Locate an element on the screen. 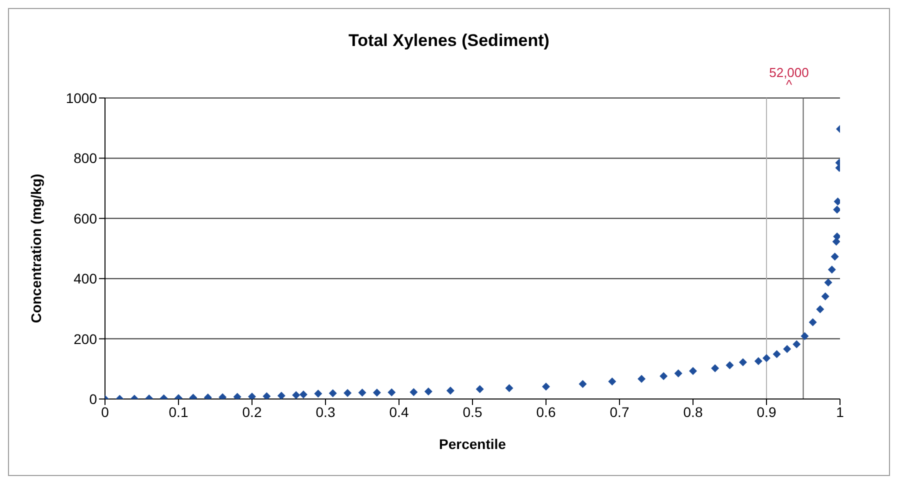 The width and height of the screenshot is (898, 484). y-tick-label: 200 is located at coordinates (86, 338).